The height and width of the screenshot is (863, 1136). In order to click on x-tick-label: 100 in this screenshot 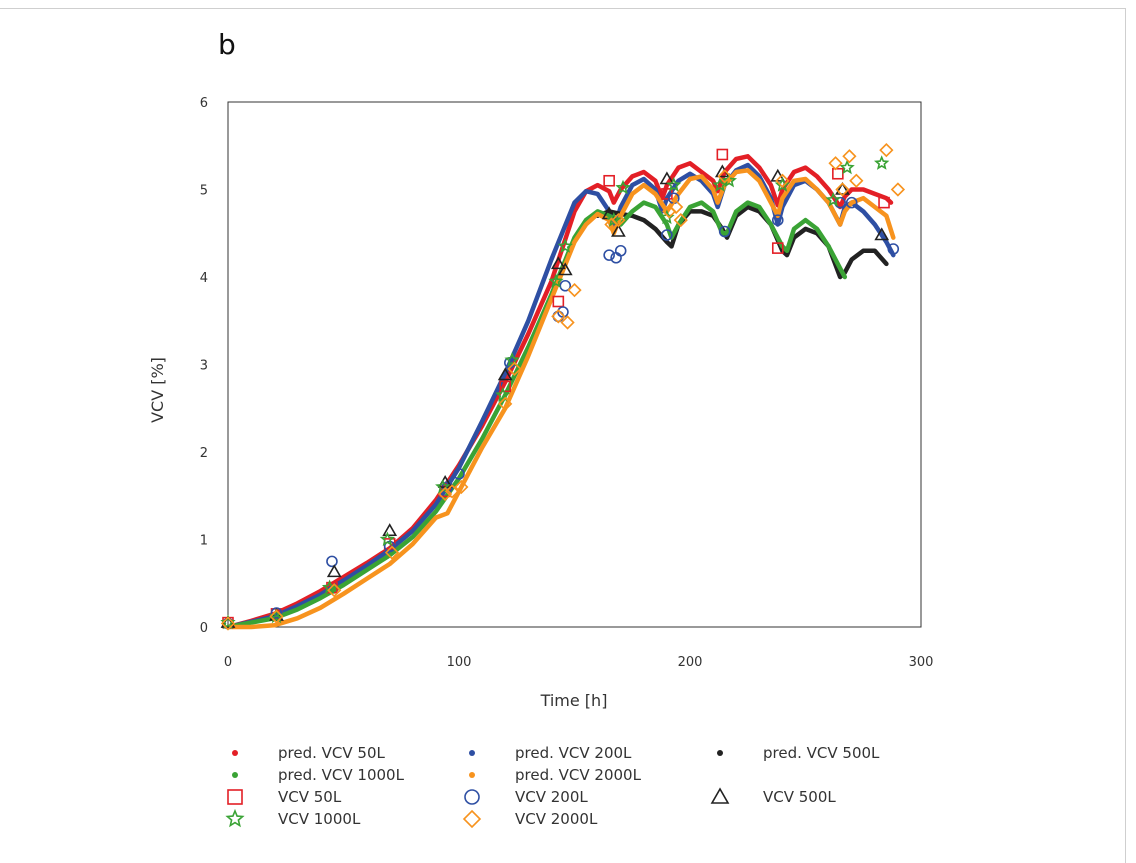, I will do `click(459, 662)`.